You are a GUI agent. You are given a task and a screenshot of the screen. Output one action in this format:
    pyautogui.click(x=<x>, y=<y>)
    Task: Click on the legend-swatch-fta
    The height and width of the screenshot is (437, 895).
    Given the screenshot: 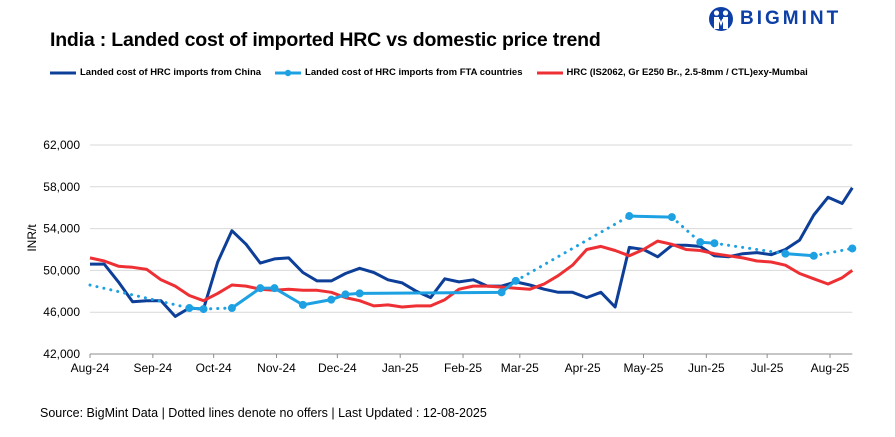 What is the action you would take?
    pyautogui.click(x=288, y=72)
    